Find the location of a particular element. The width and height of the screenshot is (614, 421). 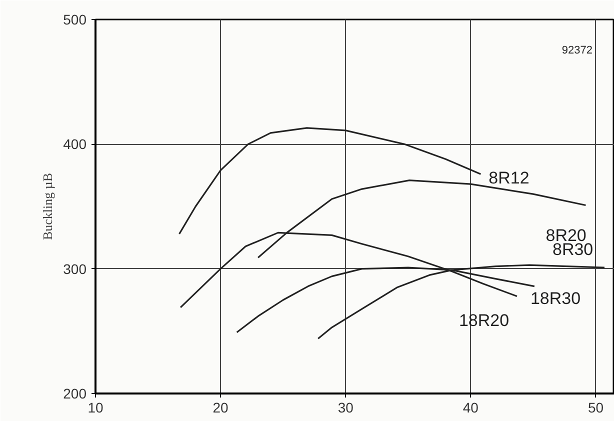

y-tick-label: 200 is located at coordinates (75, 394).